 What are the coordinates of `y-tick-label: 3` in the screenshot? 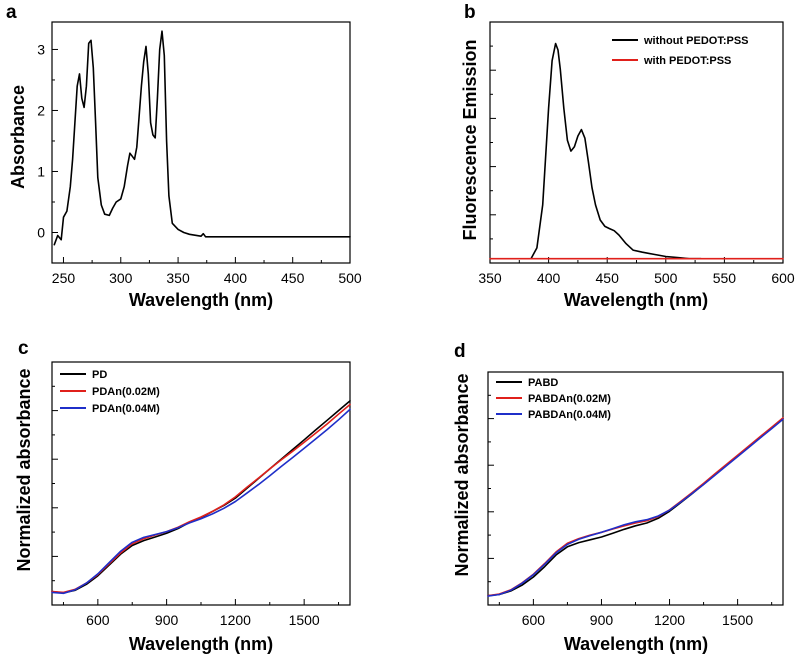 It's located at (41, 49).